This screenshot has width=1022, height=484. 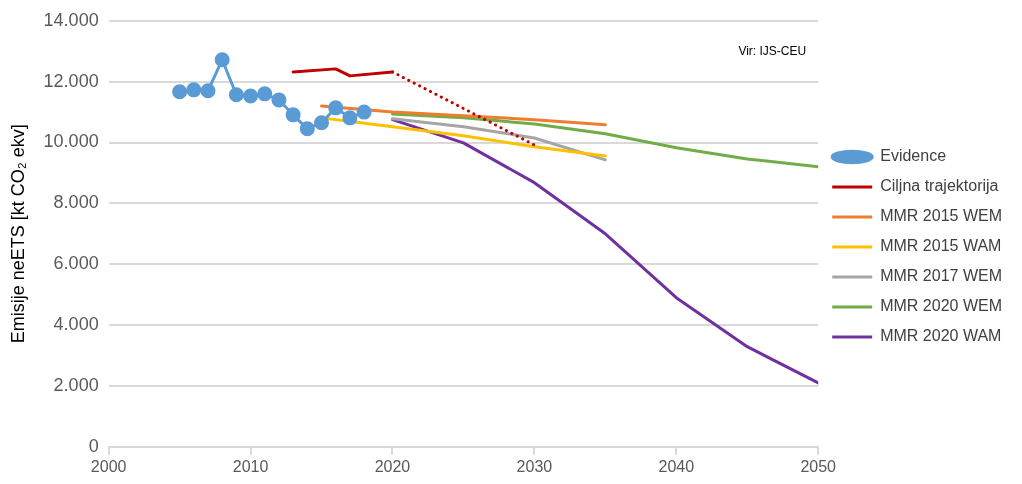 What do you see at coordinates (941, 306) in the screenshot?
I see `legend-label: MMR 2020 WEM` at bounding box center [941, 306].